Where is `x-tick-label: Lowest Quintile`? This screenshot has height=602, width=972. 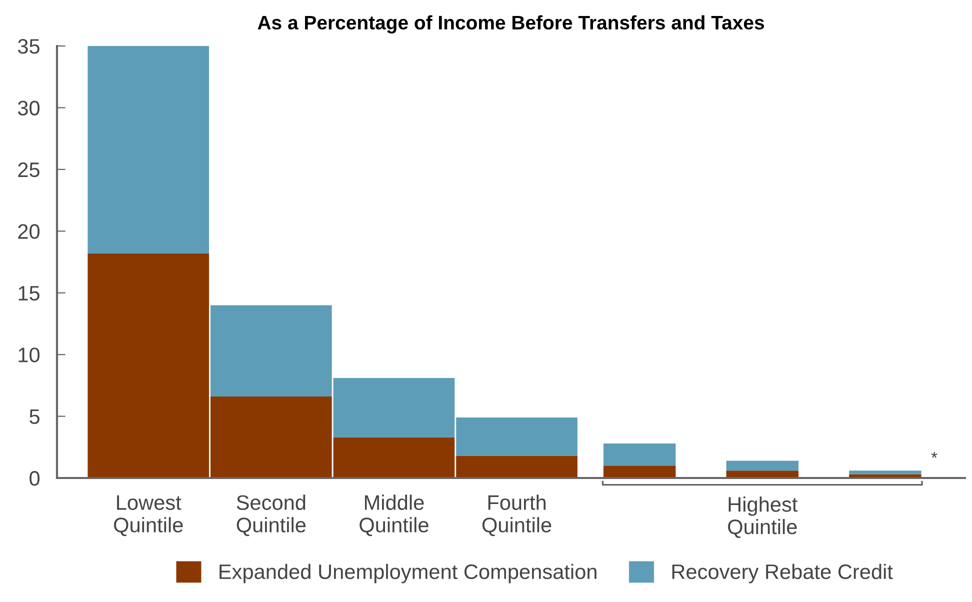
x-tick-label: Lowest Quintile is located at coordinates (148, 515).